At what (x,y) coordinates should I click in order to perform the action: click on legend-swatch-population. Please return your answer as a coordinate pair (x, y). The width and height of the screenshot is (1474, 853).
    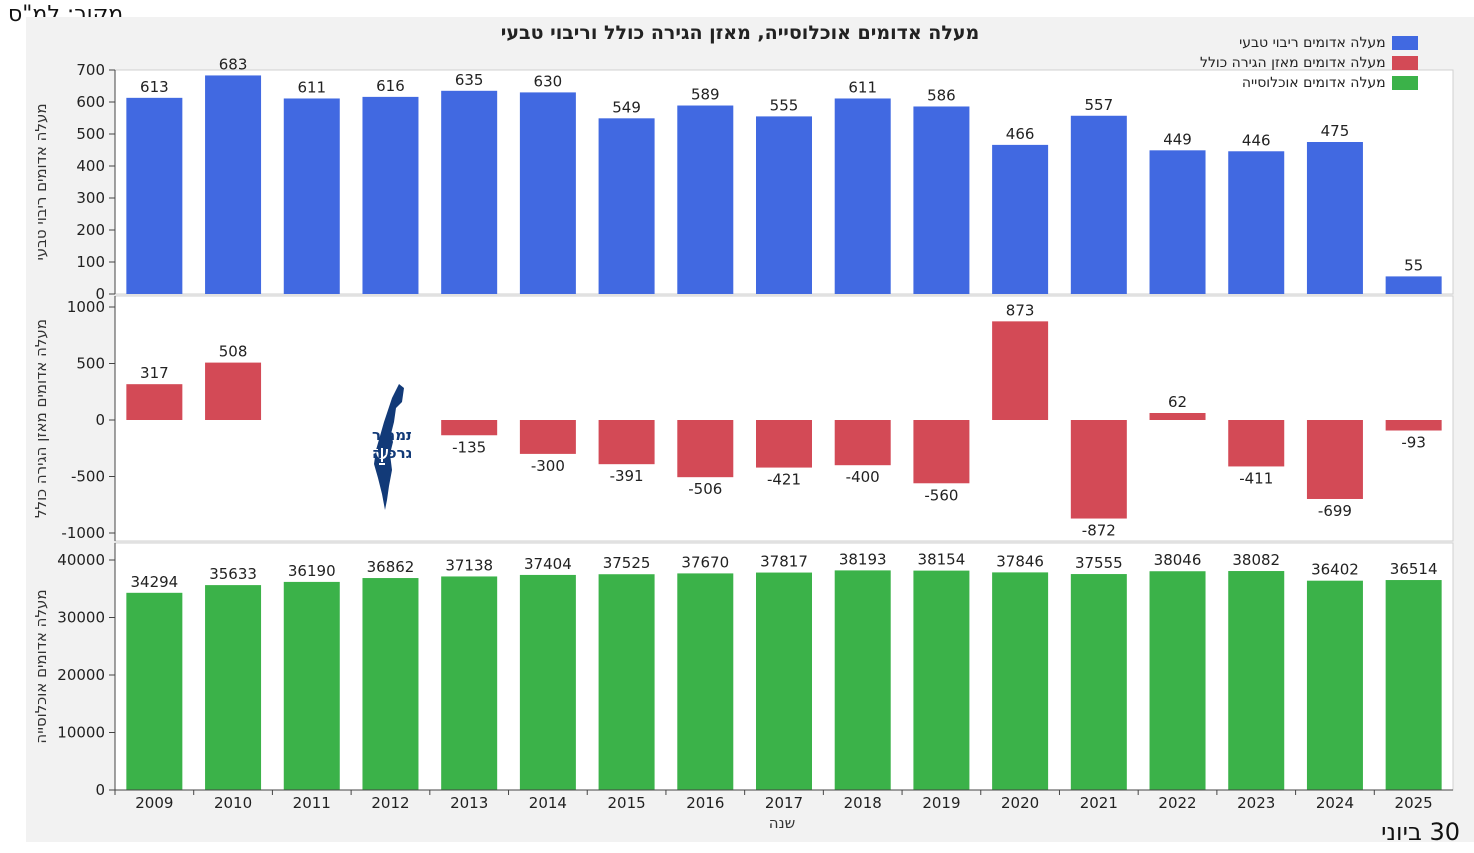
    Looking at the image, I should click on (1404, 83).